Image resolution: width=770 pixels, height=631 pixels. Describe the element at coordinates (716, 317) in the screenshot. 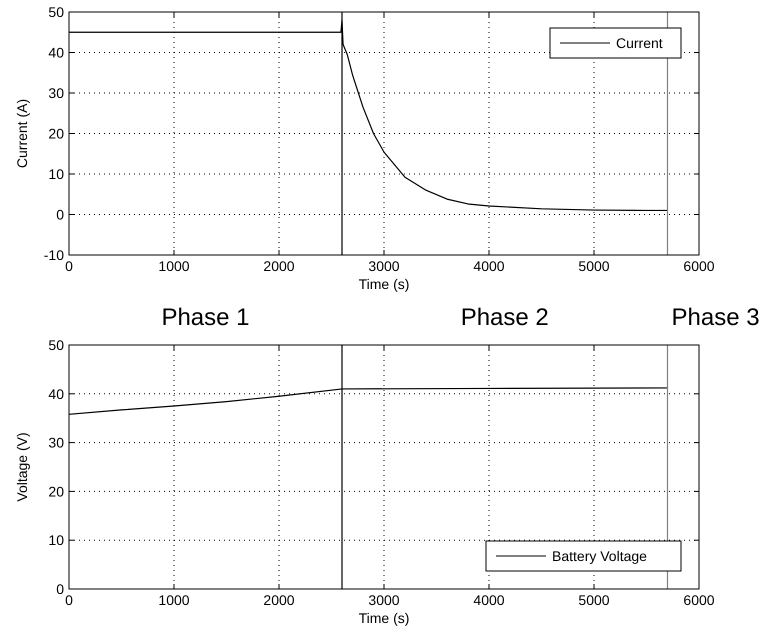

I see `text: Phase 3` at that location.